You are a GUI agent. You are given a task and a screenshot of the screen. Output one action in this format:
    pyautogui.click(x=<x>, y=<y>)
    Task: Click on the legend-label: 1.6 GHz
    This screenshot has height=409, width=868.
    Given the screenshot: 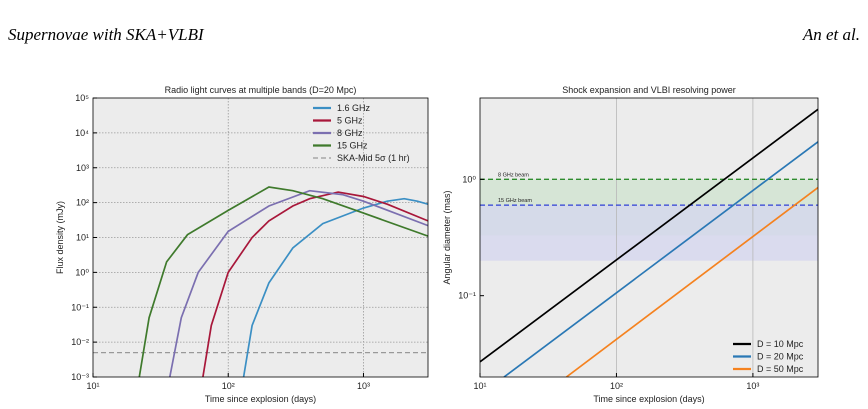 What is the action you would take?
    pyautogui.click(x=354, y=108)
    